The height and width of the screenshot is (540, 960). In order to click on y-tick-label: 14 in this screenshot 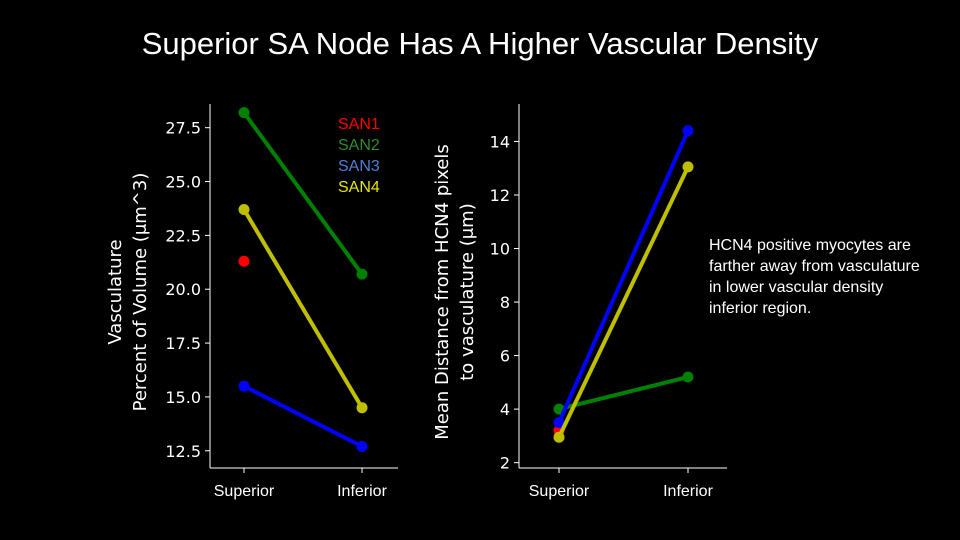, I will do `click(500, 141)`.